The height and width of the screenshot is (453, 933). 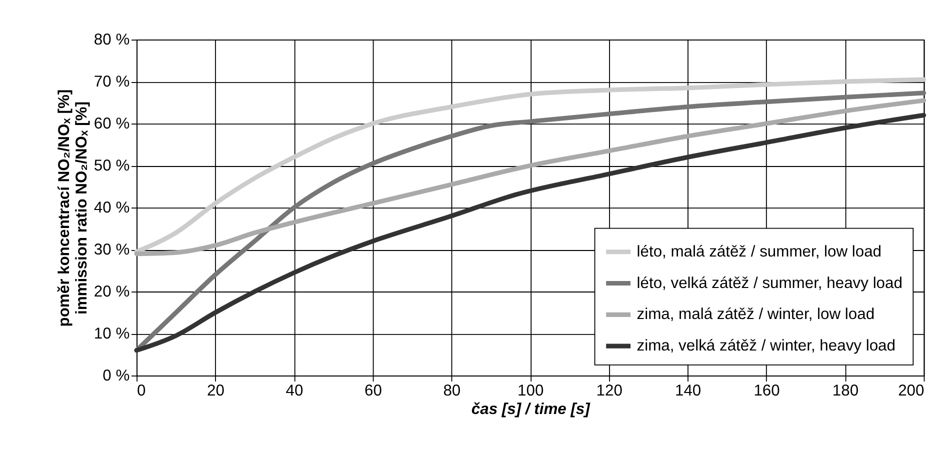 What do you see at coordinates (112, 124) in the screenshot?
I see `y-tick-label: 60 %` at bounding box center [112, 124].